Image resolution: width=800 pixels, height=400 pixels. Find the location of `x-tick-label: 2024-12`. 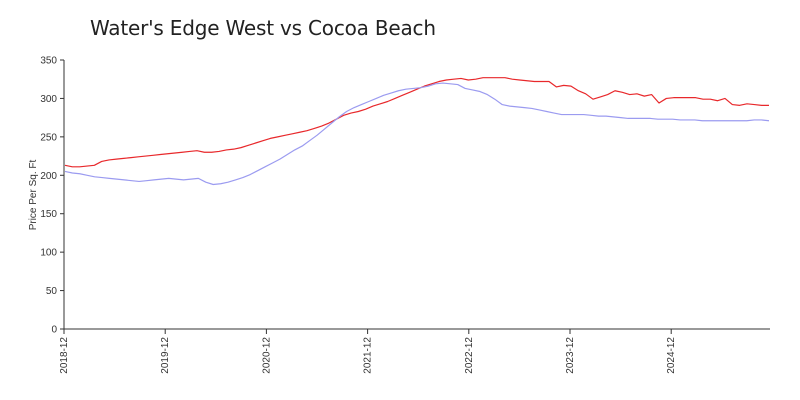

x-tick-label: 2024-12 is located at coordinates (671, 355).